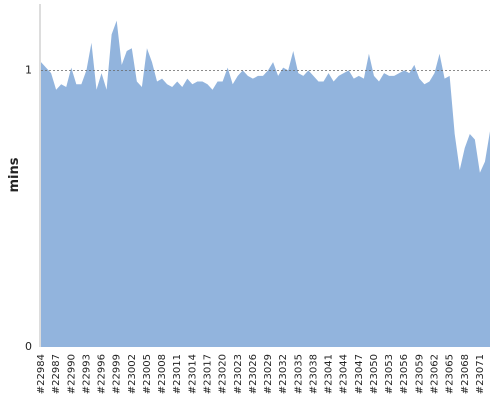 This screenshot has height=400, width=500. Describe the element at coordinates (14, 174) in the screenshot. I see `y-axis-label: mins` at that location.